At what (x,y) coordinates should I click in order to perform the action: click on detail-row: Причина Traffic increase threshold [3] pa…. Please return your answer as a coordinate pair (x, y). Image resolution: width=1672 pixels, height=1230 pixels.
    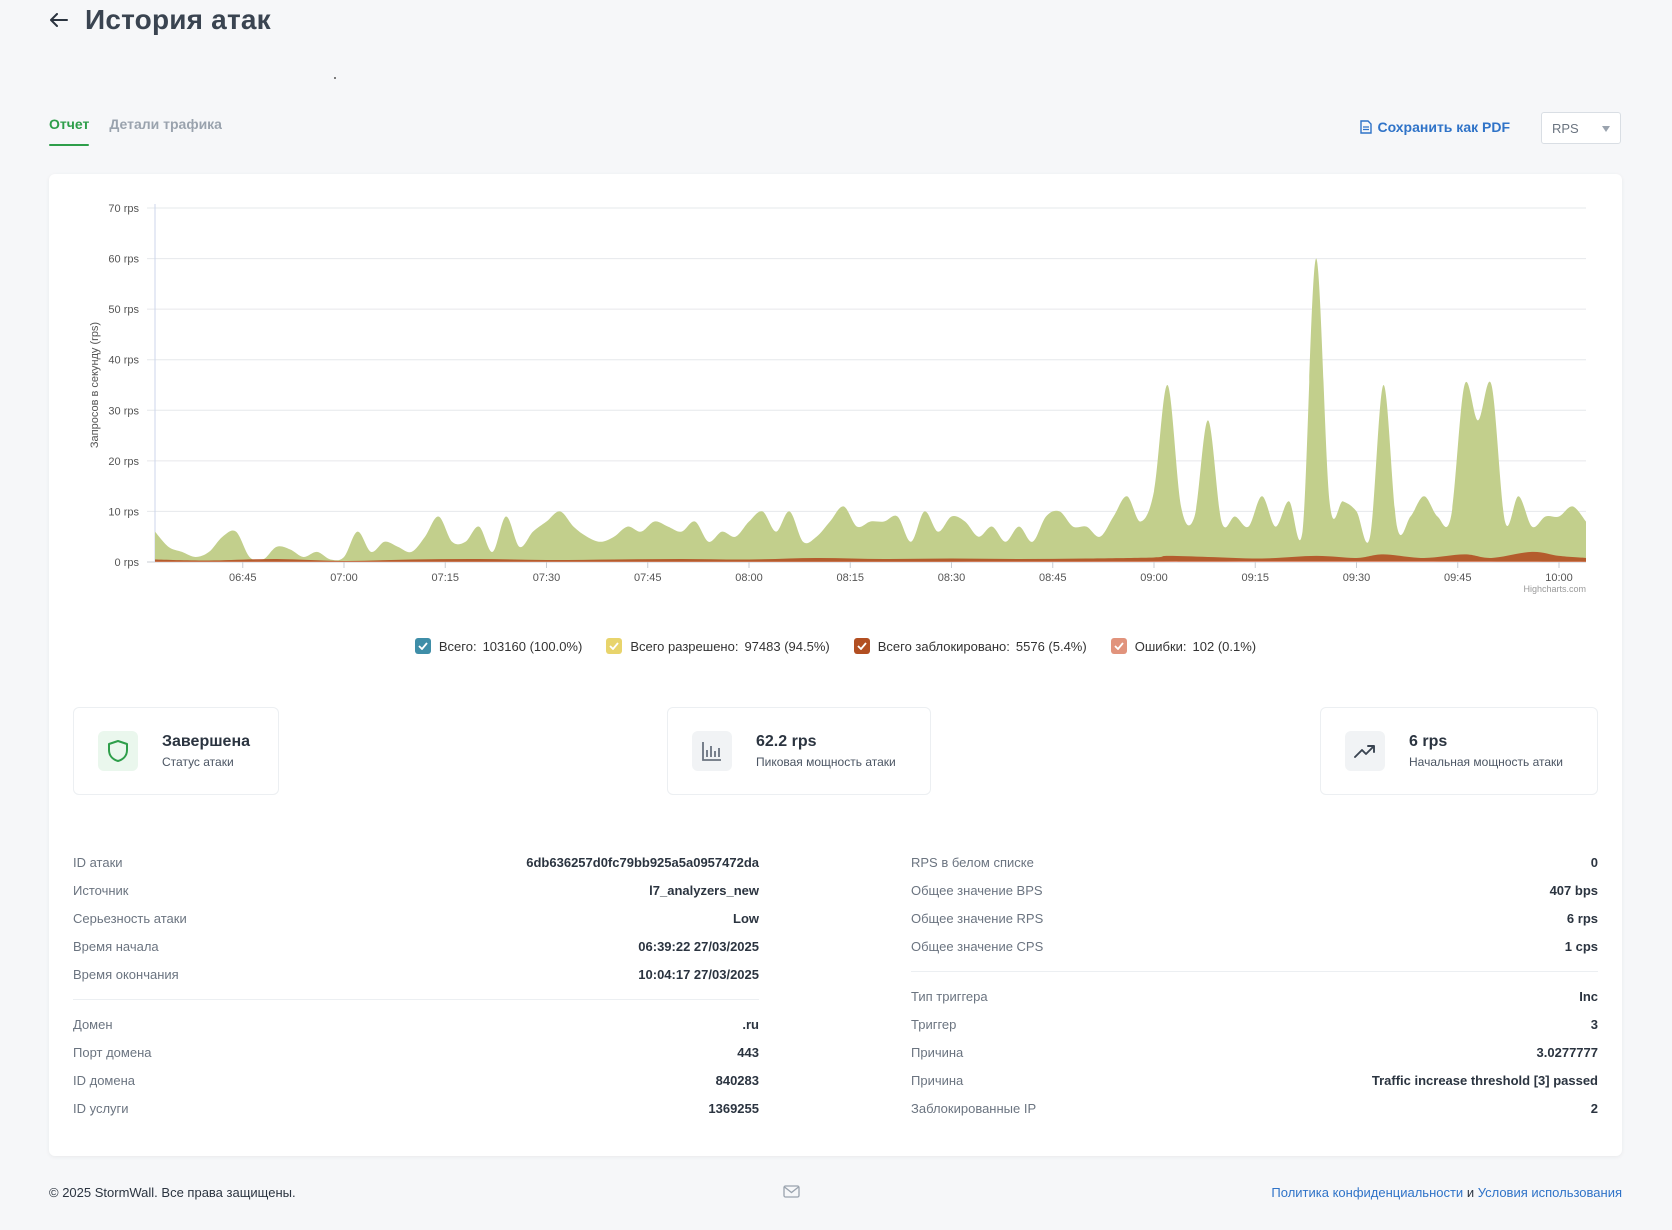
    Looking at the image, I should click on (1254, 1081).